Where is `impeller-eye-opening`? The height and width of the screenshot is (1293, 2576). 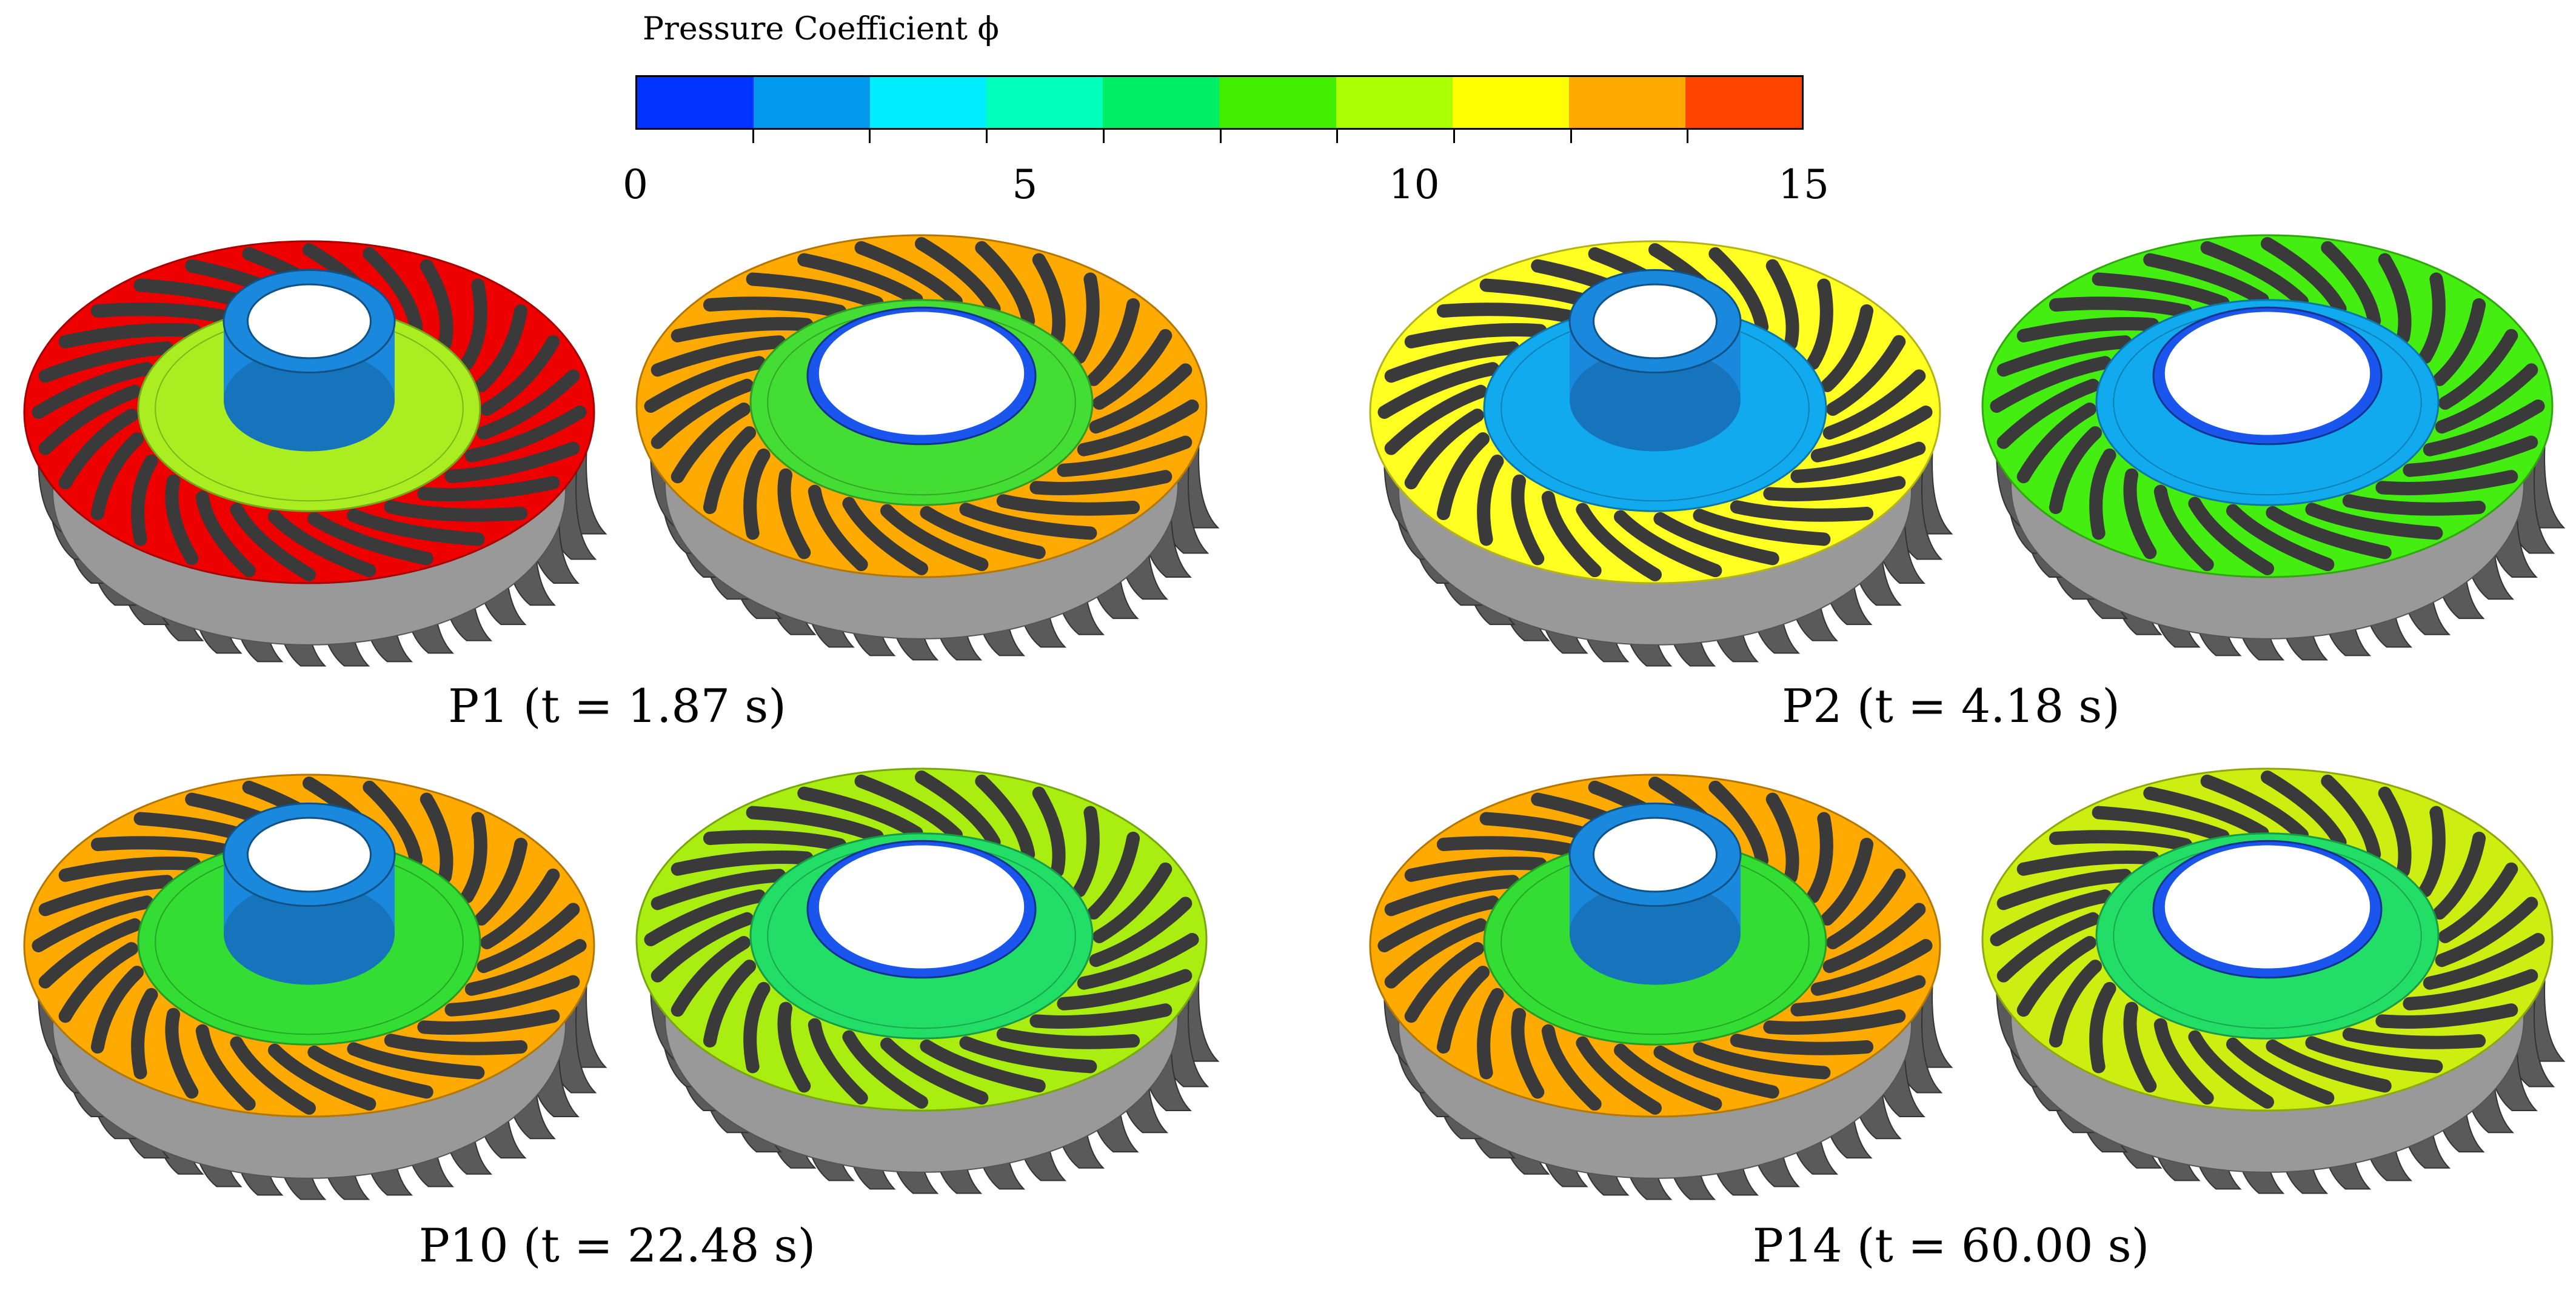 impeller-eye-opening is located at coordinates (921, 373).